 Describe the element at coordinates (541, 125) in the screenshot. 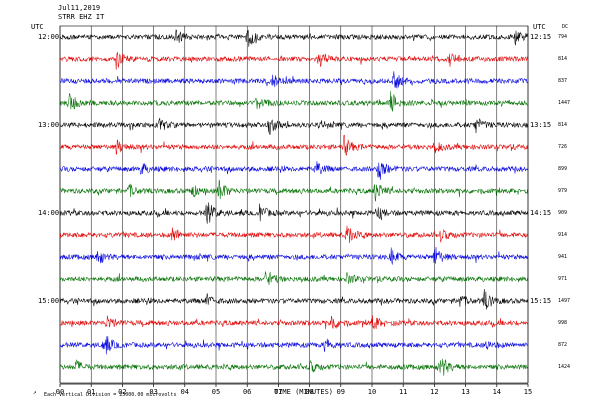

I see `hour-label-right: 13:15` at that location.